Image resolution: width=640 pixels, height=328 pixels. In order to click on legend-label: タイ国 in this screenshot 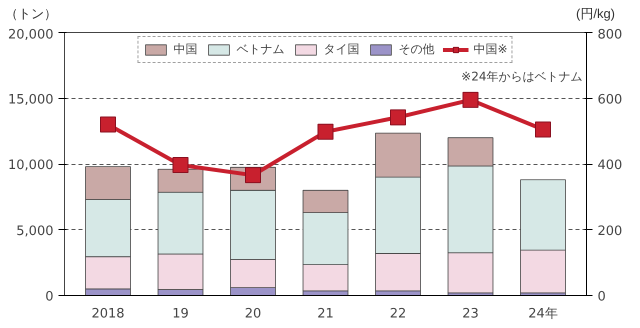, I will do `click(341, 49)`.